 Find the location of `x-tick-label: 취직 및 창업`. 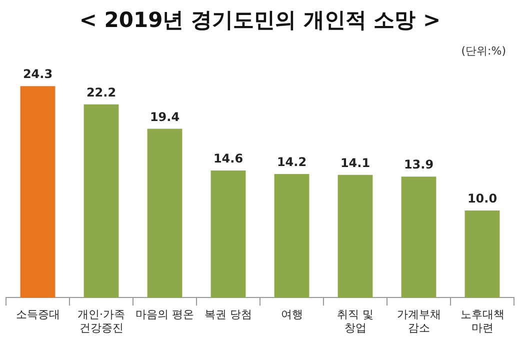

x-tick-label: 취직 및 창업 is located at coordinates (355, 321).